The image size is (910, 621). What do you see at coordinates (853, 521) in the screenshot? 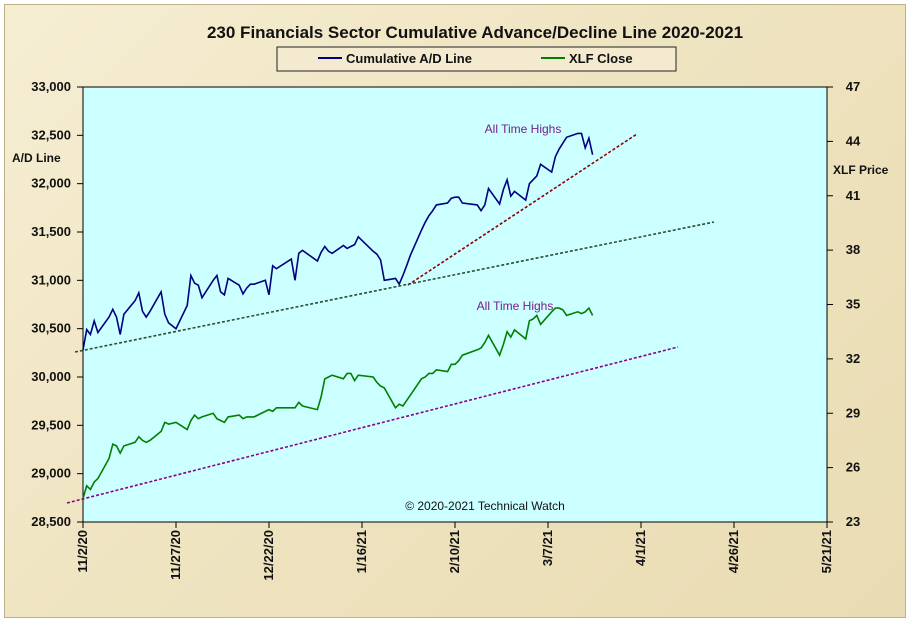
I see `right-tick-label: 23` at bounding box center [853, 521].